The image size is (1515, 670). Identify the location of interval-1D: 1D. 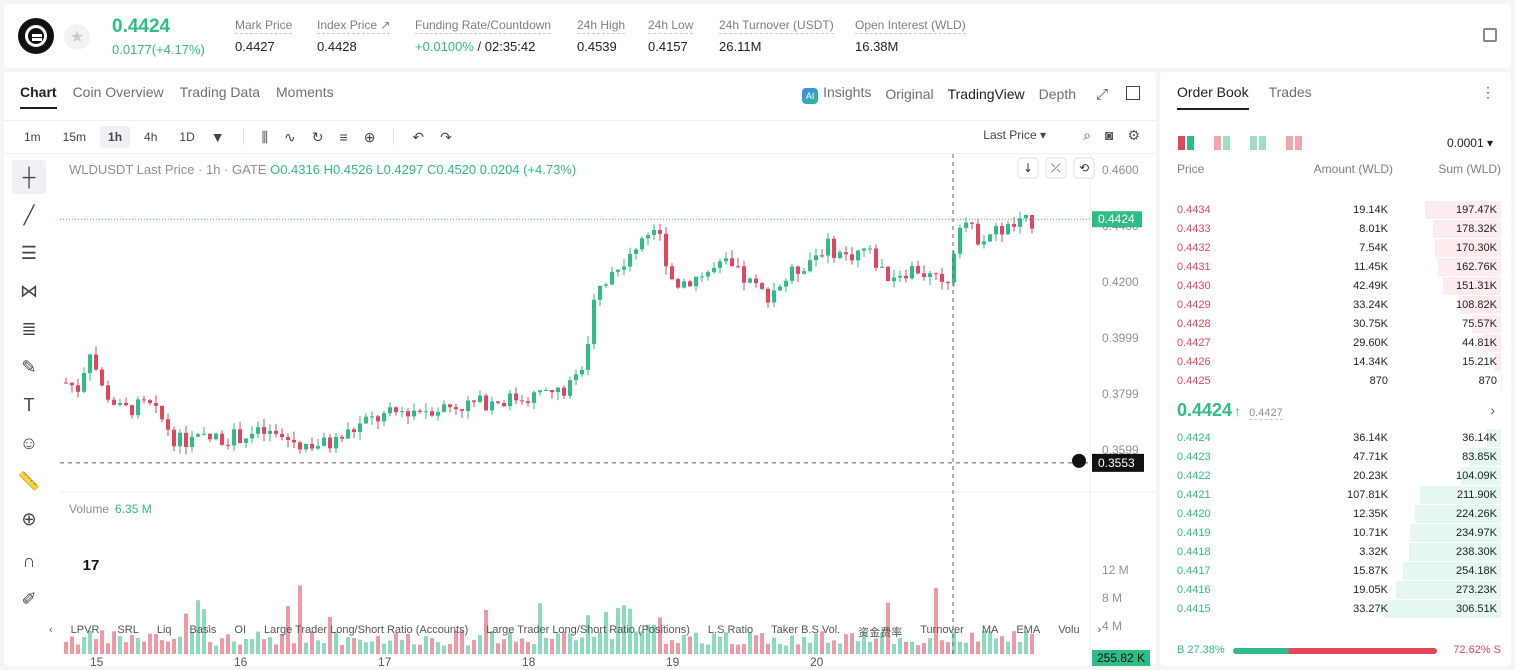
(187, 137).